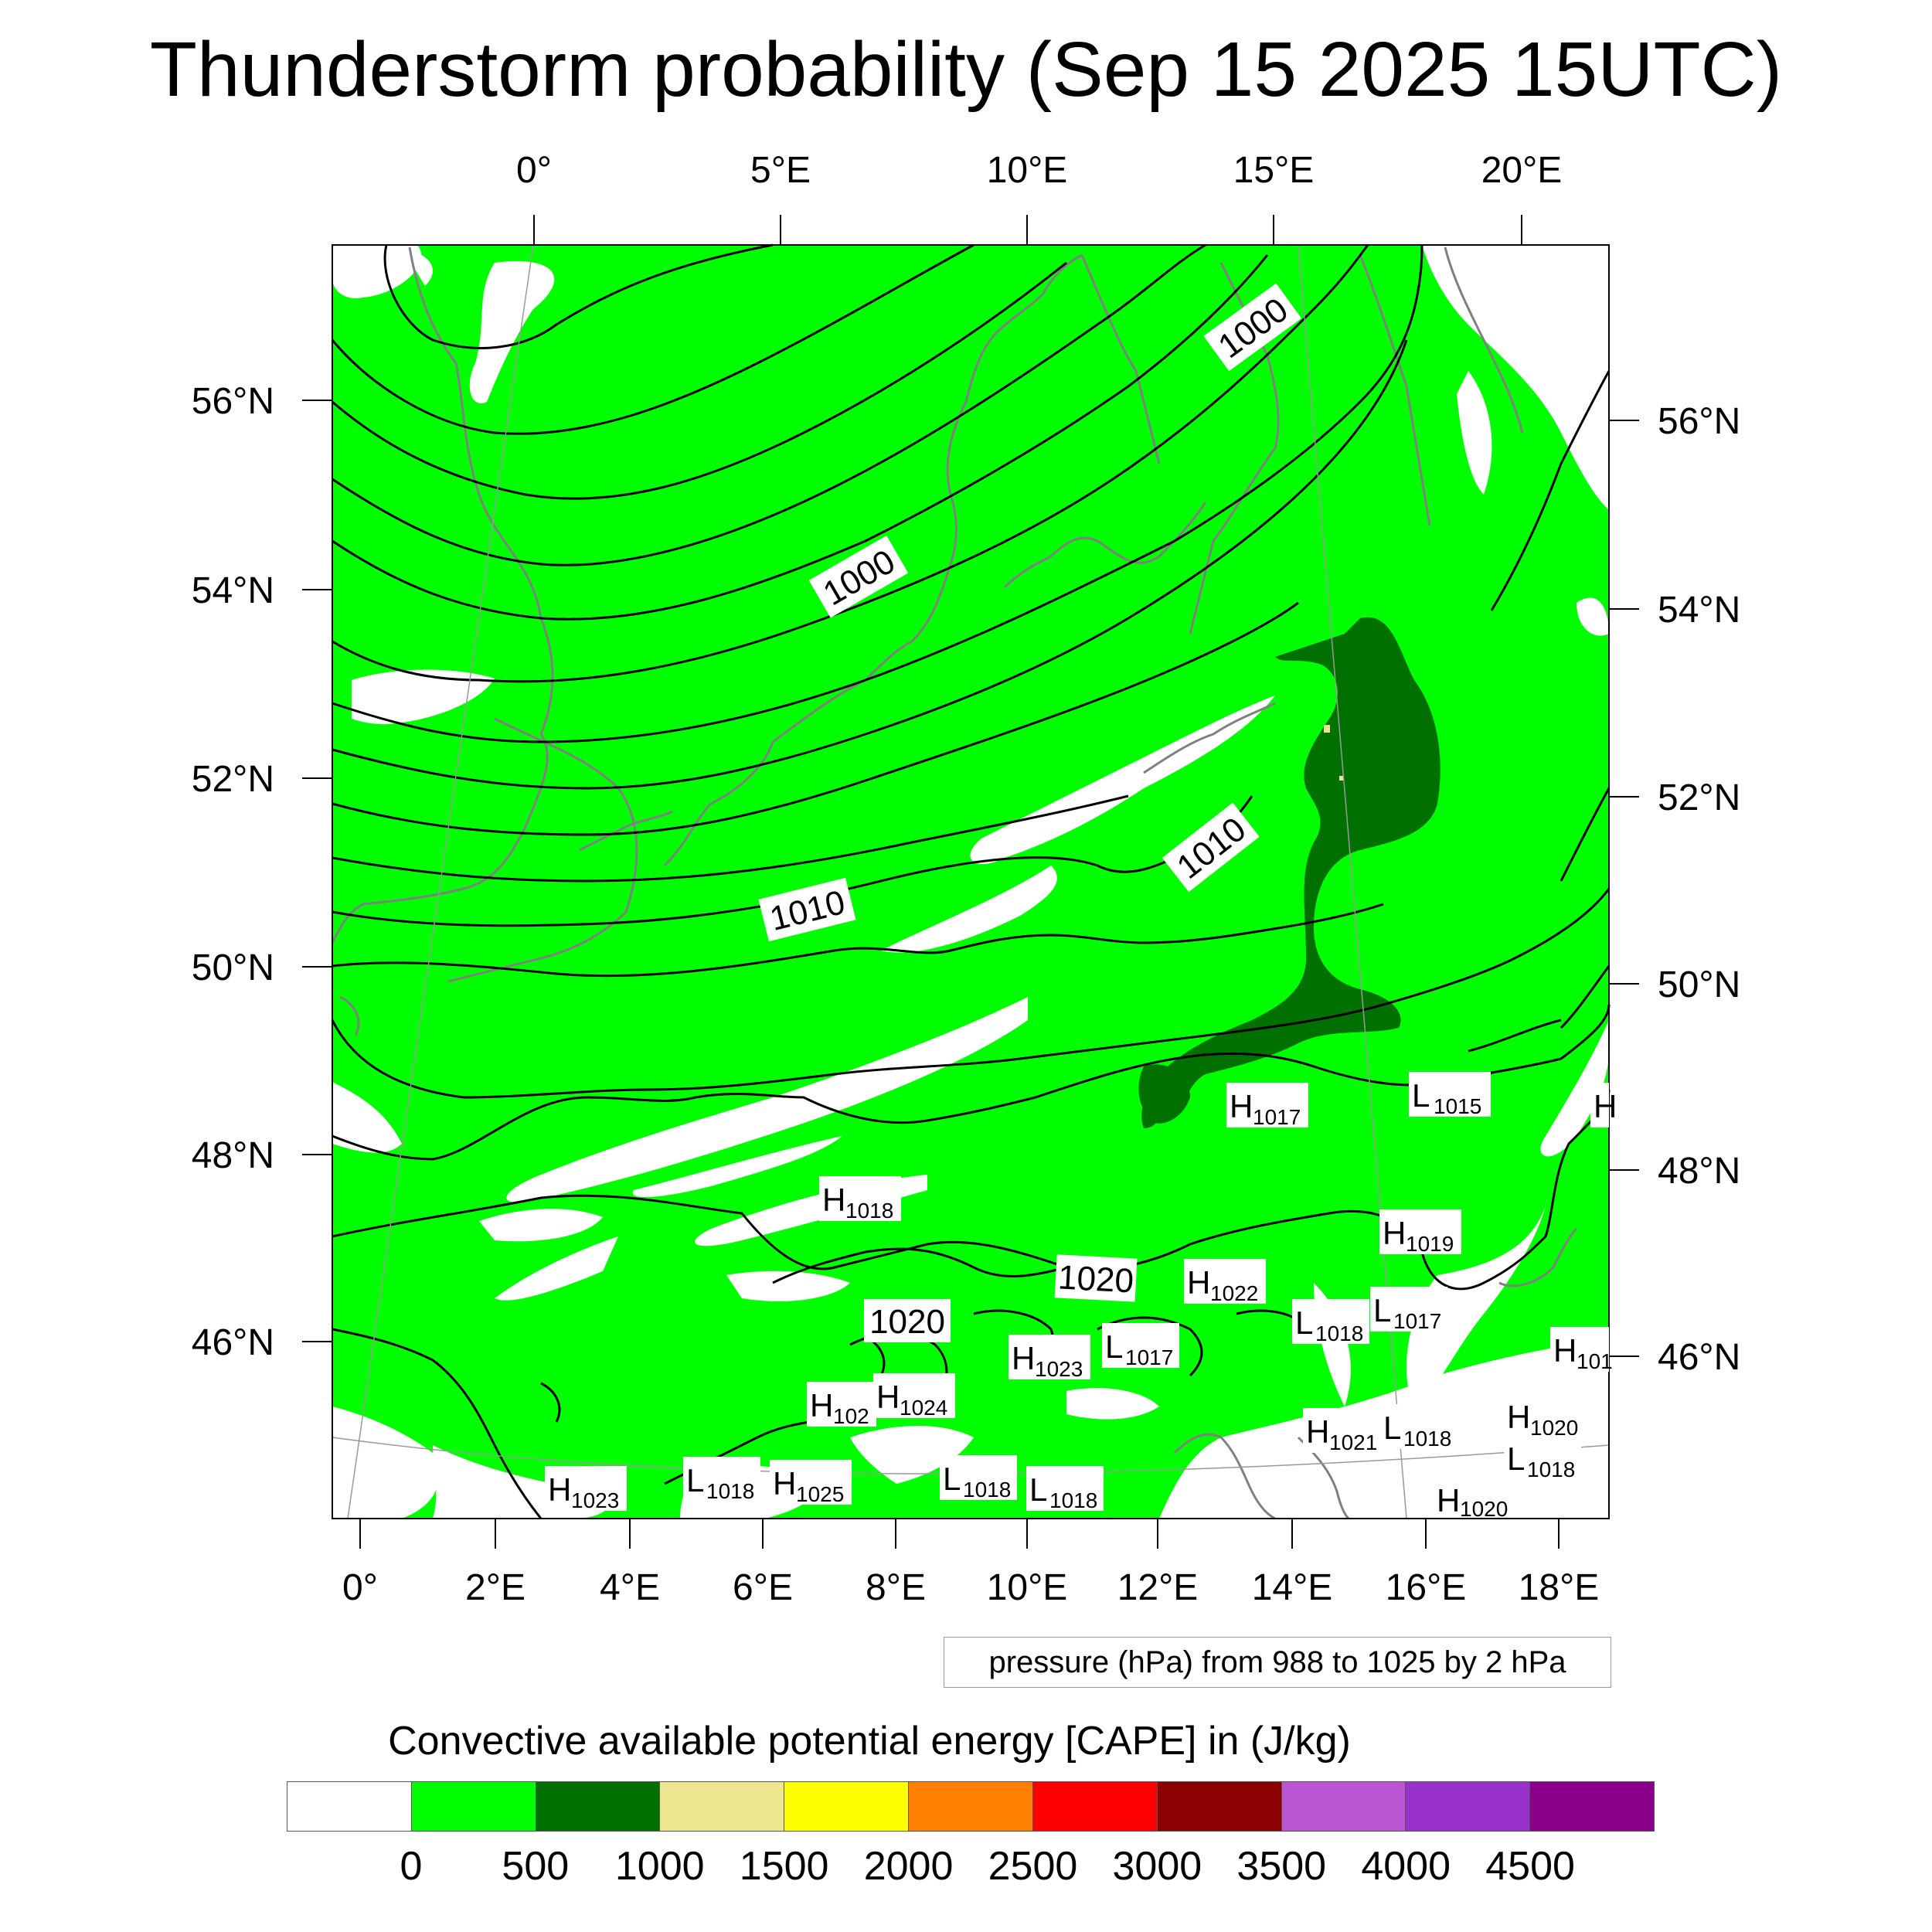  I want to click on pressure-center-value: 101, so click(1595, 1361).